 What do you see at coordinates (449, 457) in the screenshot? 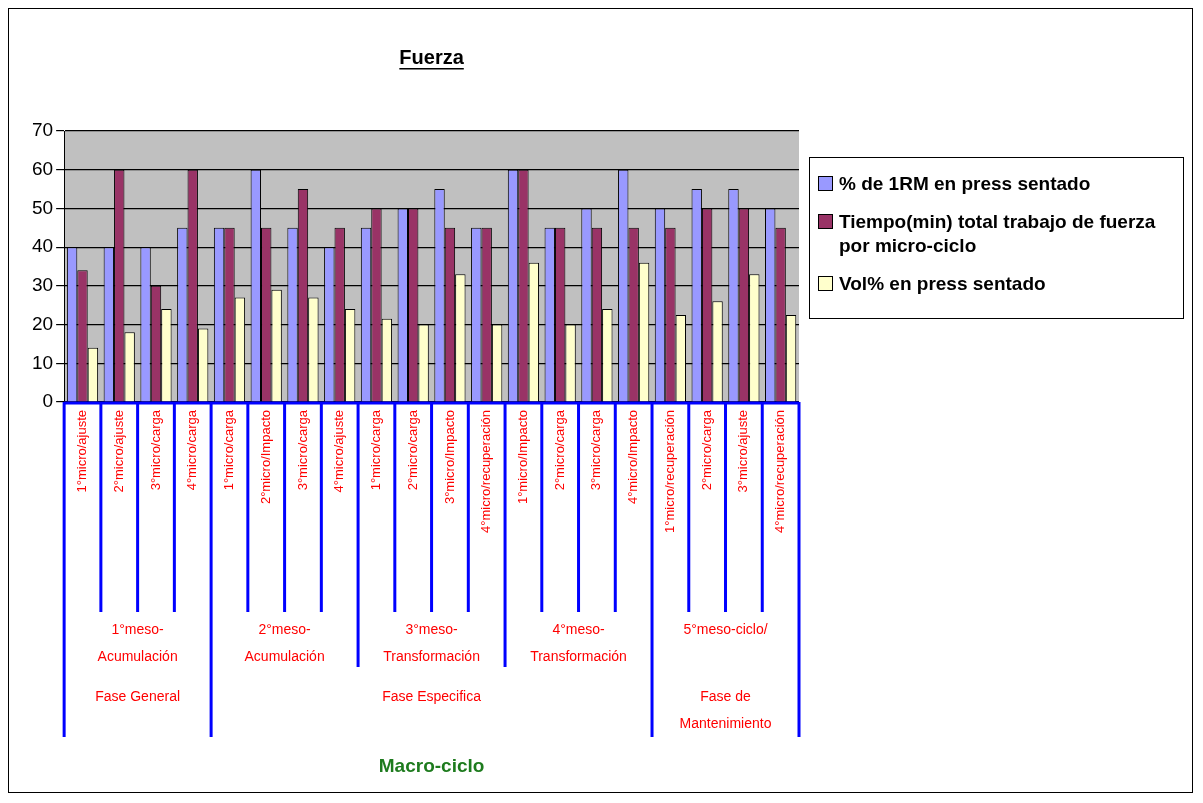
I see `x-tick-label: 3°micro/Impacto` at bounding box center [449, 457].